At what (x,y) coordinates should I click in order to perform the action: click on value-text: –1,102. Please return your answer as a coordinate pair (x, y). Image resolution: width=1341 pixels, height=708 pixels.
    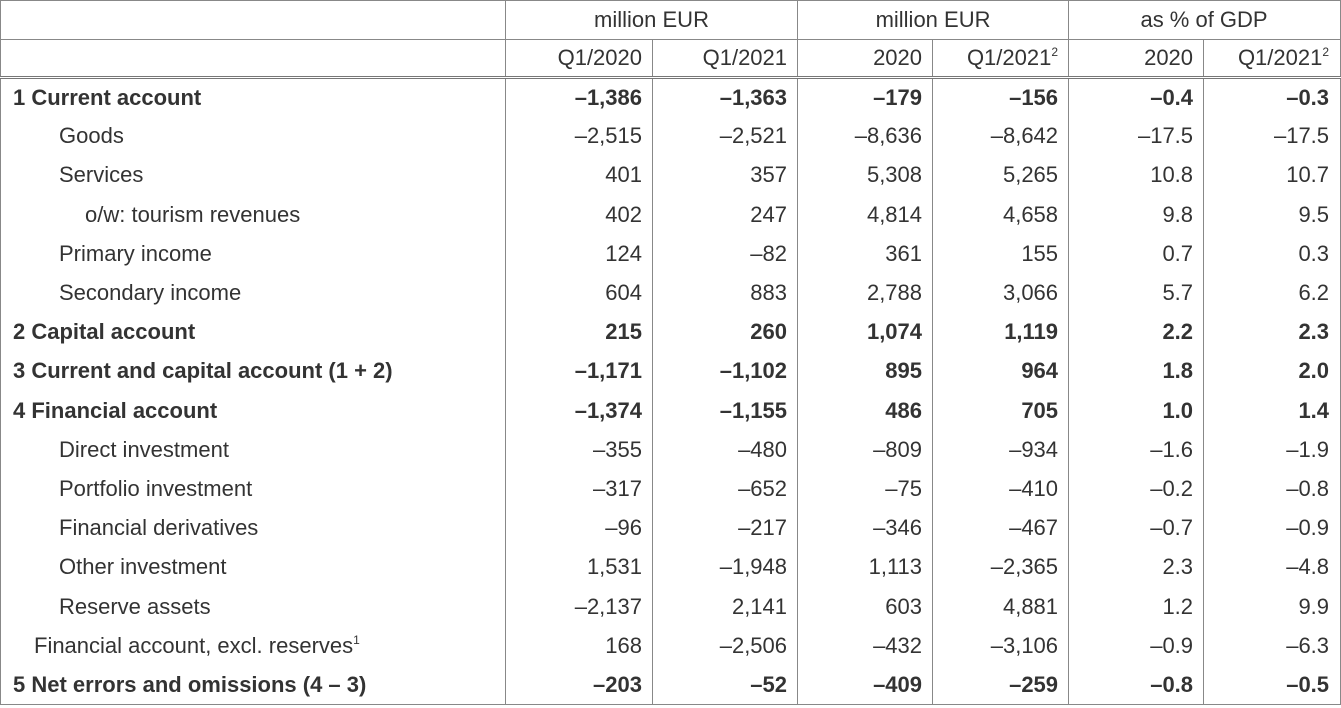
    Looking at the image, I should click on (753, 371).